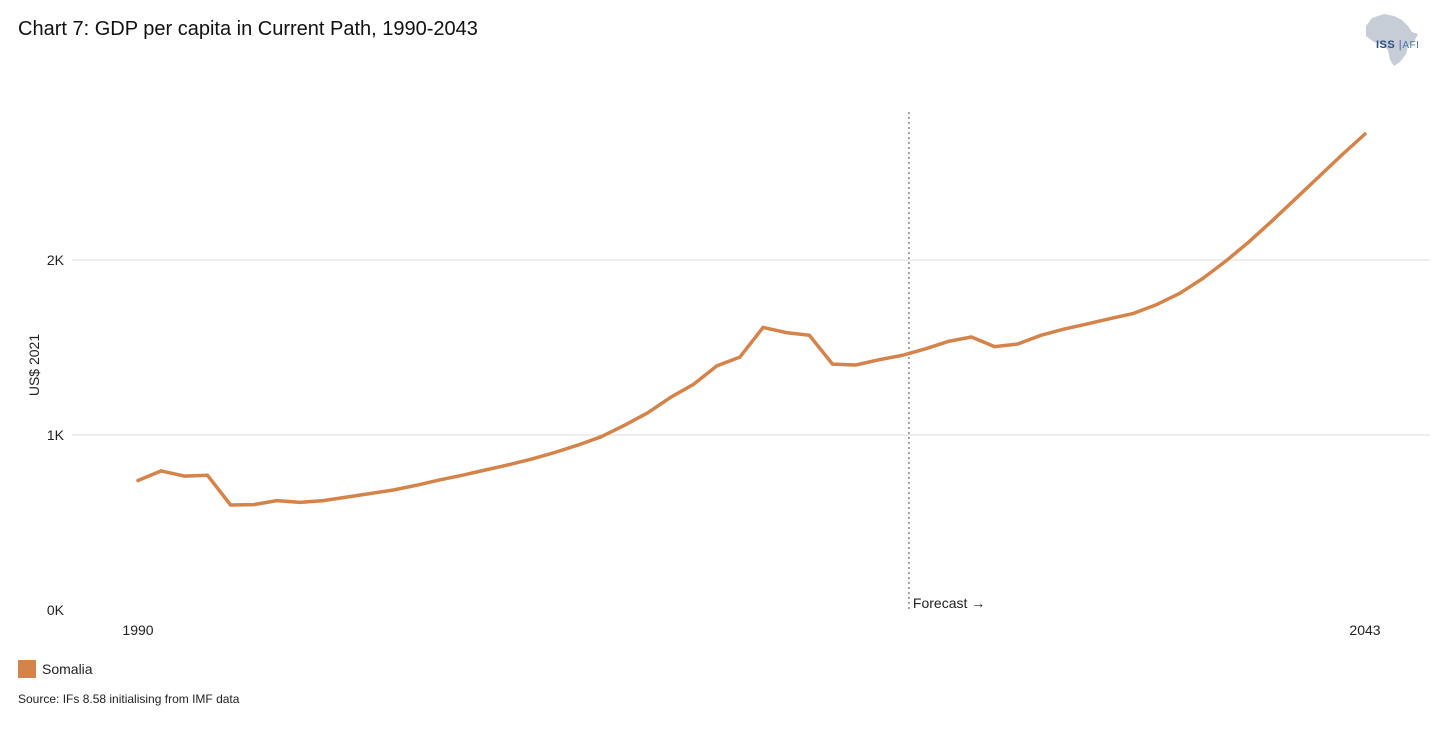 The image size is (1443, 729). I want to click on data-point-2004, so click(462, 475).